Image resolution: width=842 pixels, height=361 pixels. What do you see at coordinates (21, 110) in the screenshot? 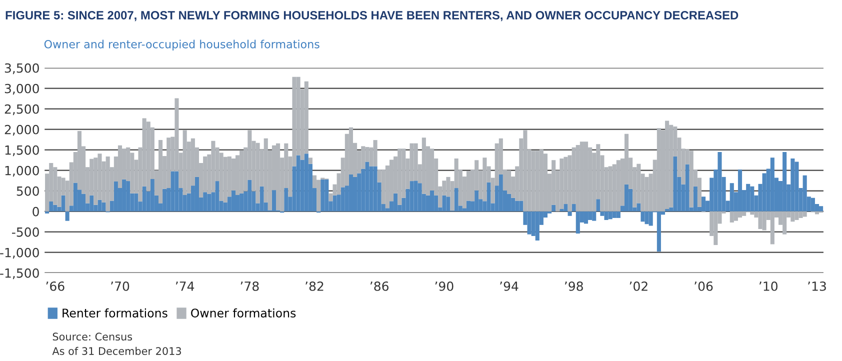
I see `y-tick-label: 2,500` at bounding box center [21, 110].